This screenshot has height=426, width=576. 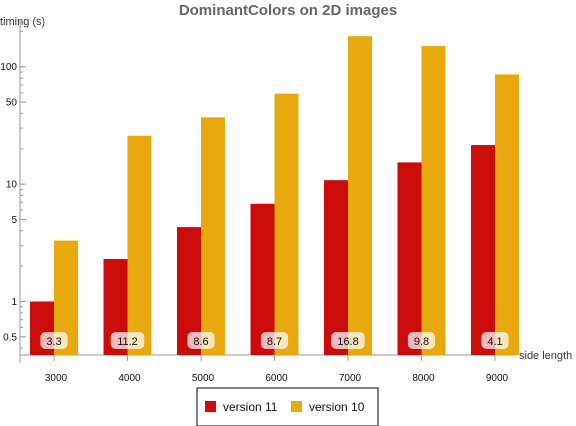 I want to click on x-ticks-group: 3000 4000 5000 6000 7000 8000 9000, so click(x=277, y=369).